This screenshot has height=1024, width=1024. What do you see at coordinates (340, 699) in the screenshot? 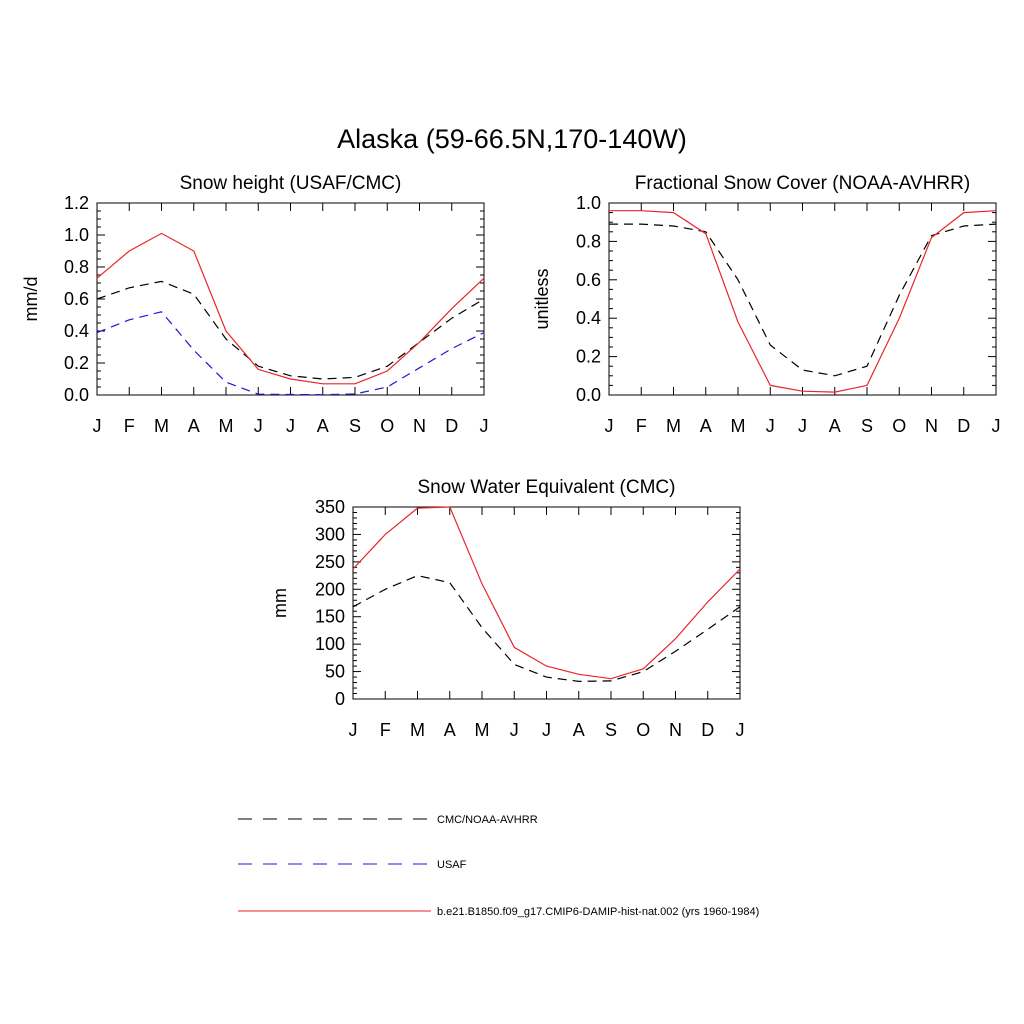
I see `y-tick-label: 0` at bounding box center [340, 699].